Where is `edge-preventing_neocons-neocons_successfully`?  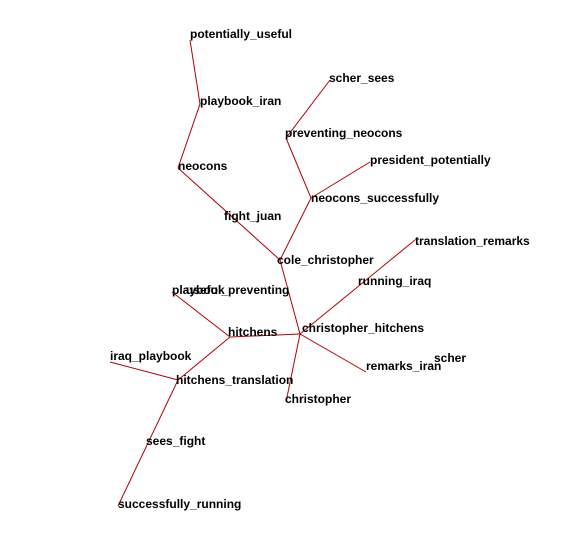
edge-preventing_neocons-neocons_successfully is located at coordinates (298, 168).